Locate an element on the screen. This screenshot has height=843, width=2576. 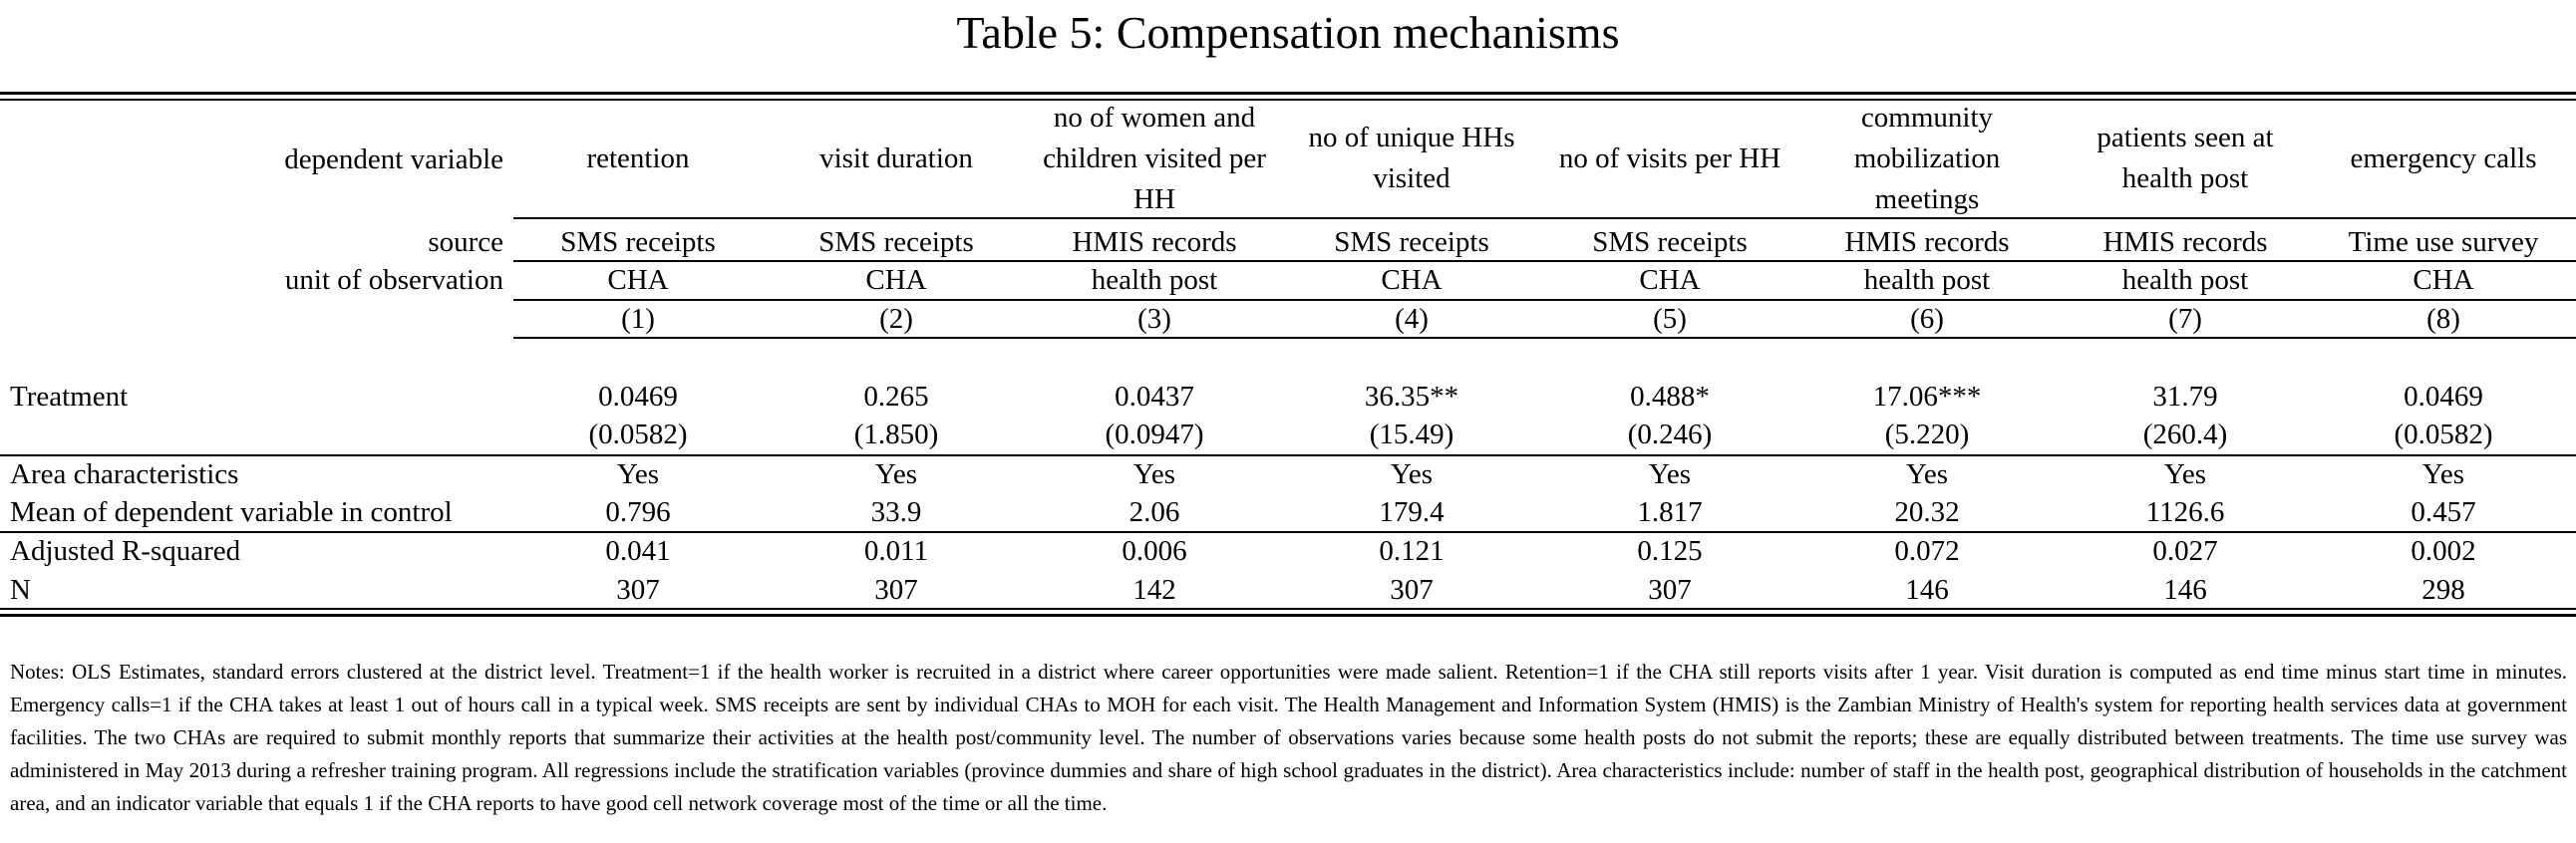
row-label-n: N is located at coordinates (20, 590).